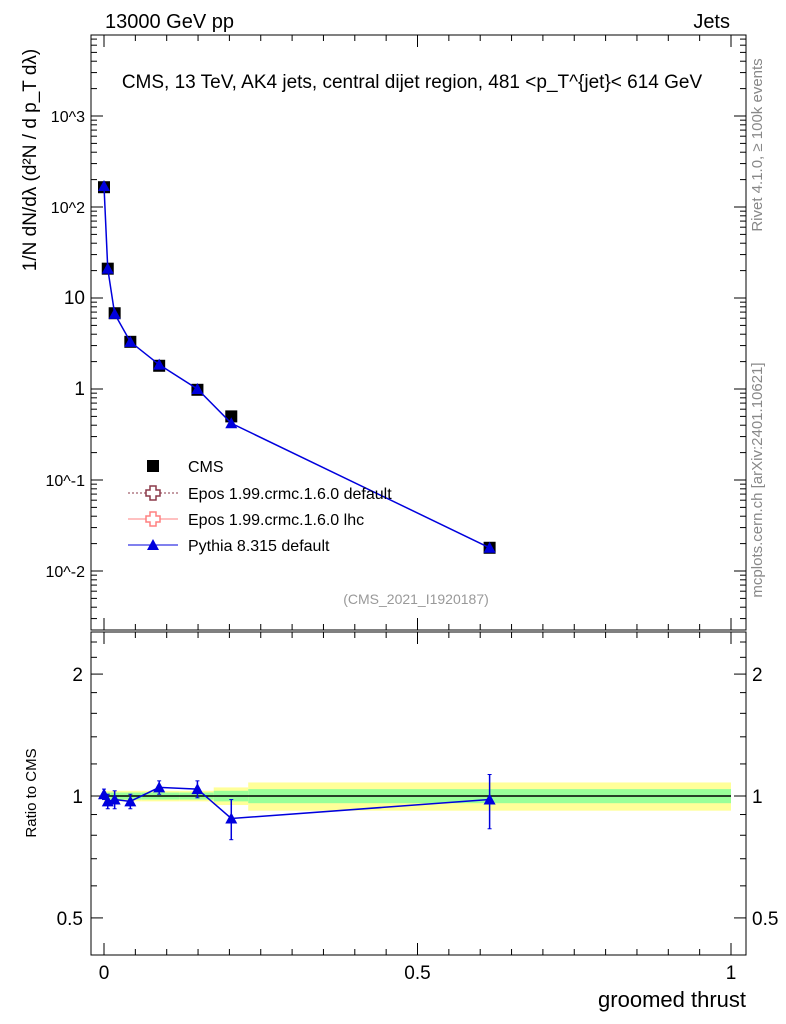  Describe the element at coordinates (65, 481) in the screenshot. I see `y-tick-label: 10^-1` at that location.